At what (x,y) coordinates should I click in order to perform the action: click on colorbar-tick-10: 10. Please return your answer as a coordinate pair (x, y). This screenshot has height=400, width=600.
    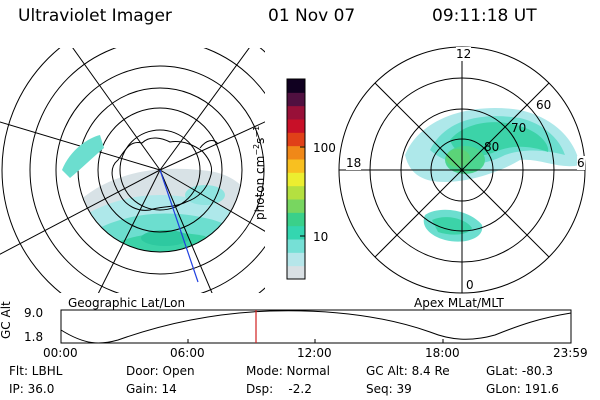
    Looking at the image, I should click on (321, 237).